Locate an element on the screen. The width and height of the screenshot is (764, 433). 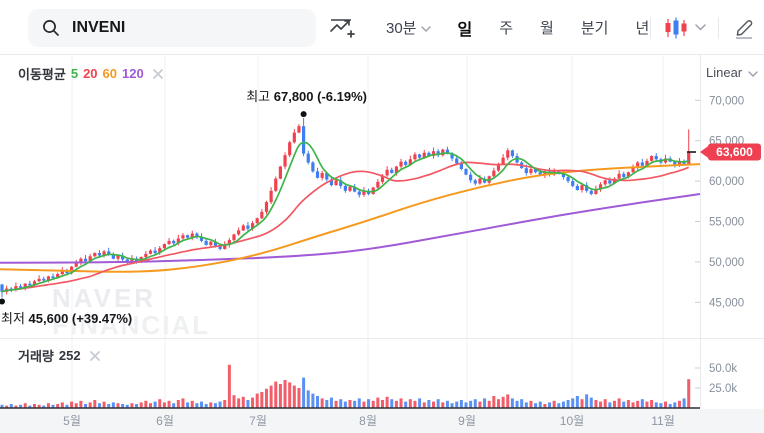
x-axis-label: 11월 is located at coordinates (663, 421).